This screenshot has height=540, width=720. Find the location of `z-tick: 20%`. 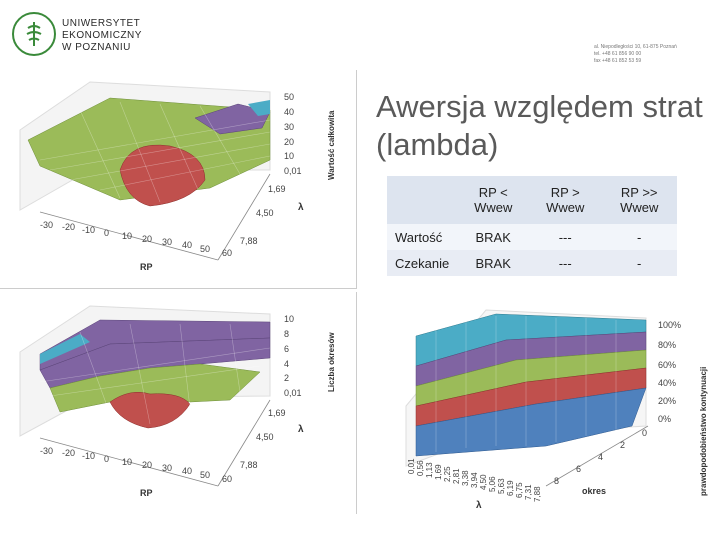

z-tick: 20% is located at coordinates (667, 401).